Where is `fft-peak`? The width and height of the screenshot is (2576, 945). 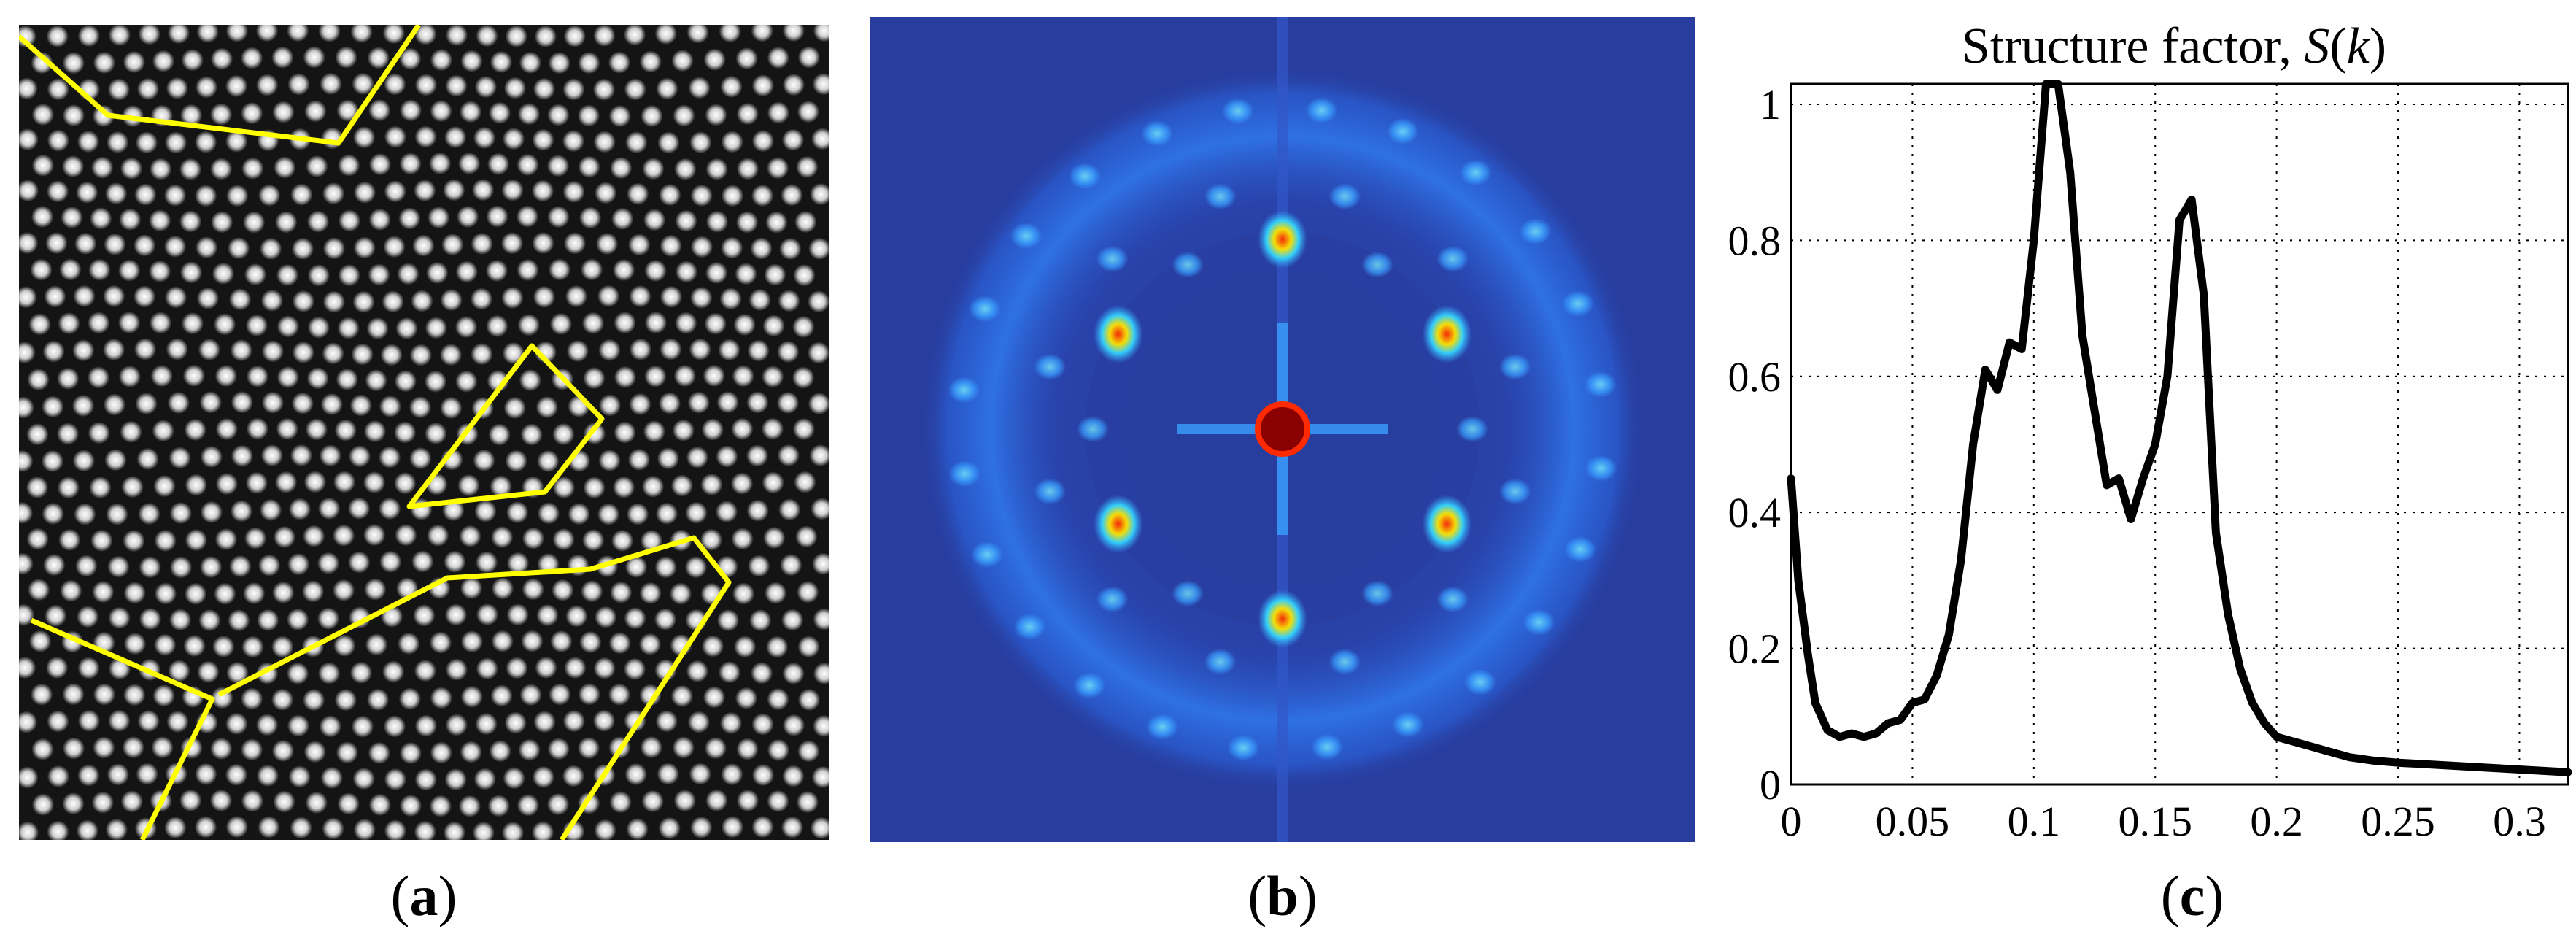
fft-peak is located at coordinates (1118, 334).